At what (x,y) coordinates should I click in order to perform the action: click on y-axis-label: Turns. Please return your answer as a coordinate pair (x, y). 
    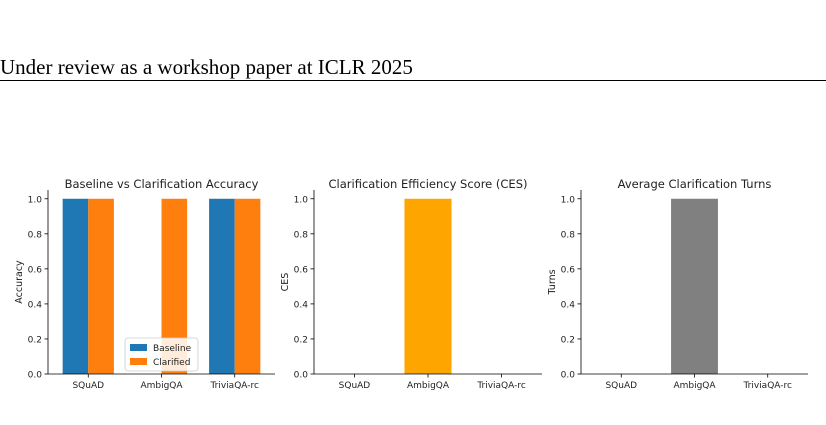
    Looking at the image, I should click on (552, 282).